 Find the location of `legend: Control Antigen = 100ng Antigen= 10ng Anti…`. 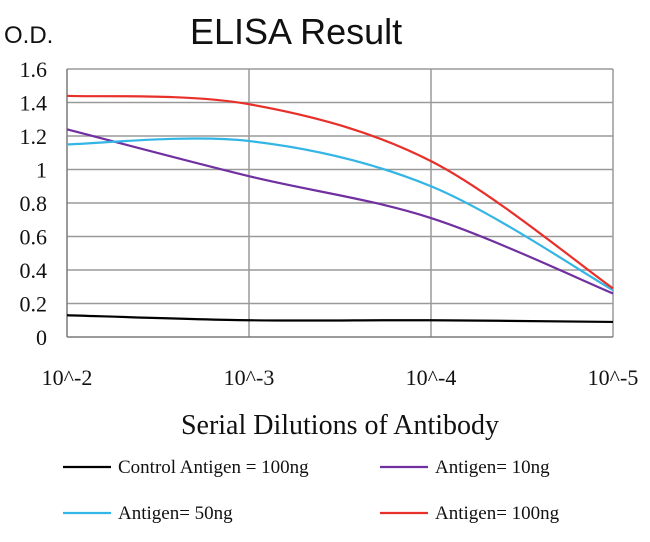

legend: Control Antigen = 100ng Antigen= 10ng Anti… is located at coordinates (311, 490).